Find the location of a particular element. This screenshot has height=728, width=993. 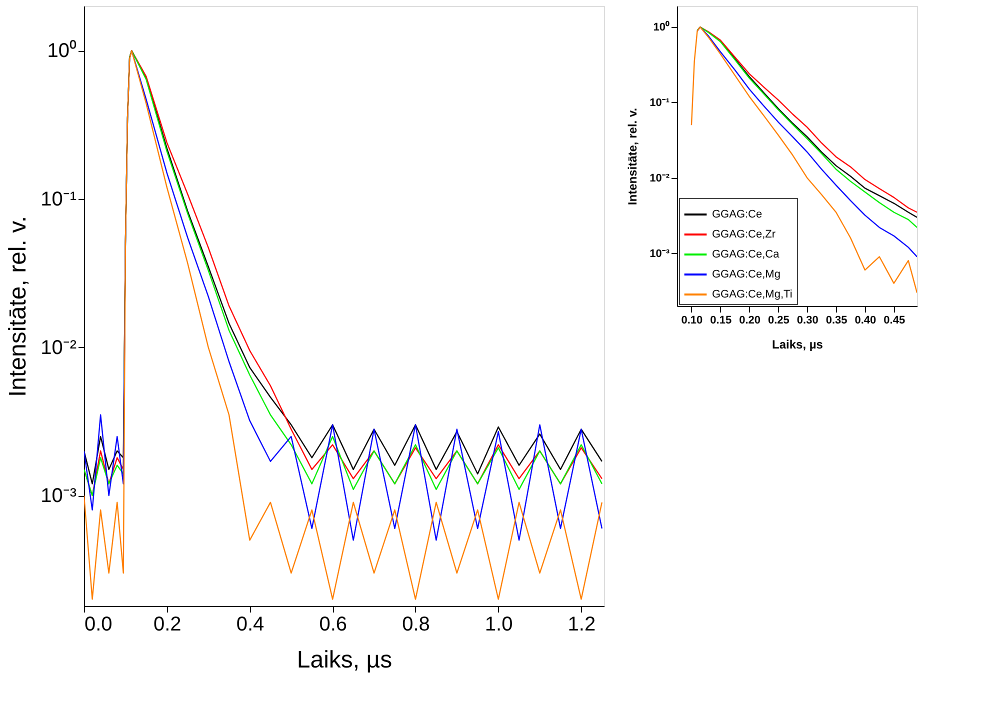

legend-label: GGAG:Ce is located at coordinates (737, 214).